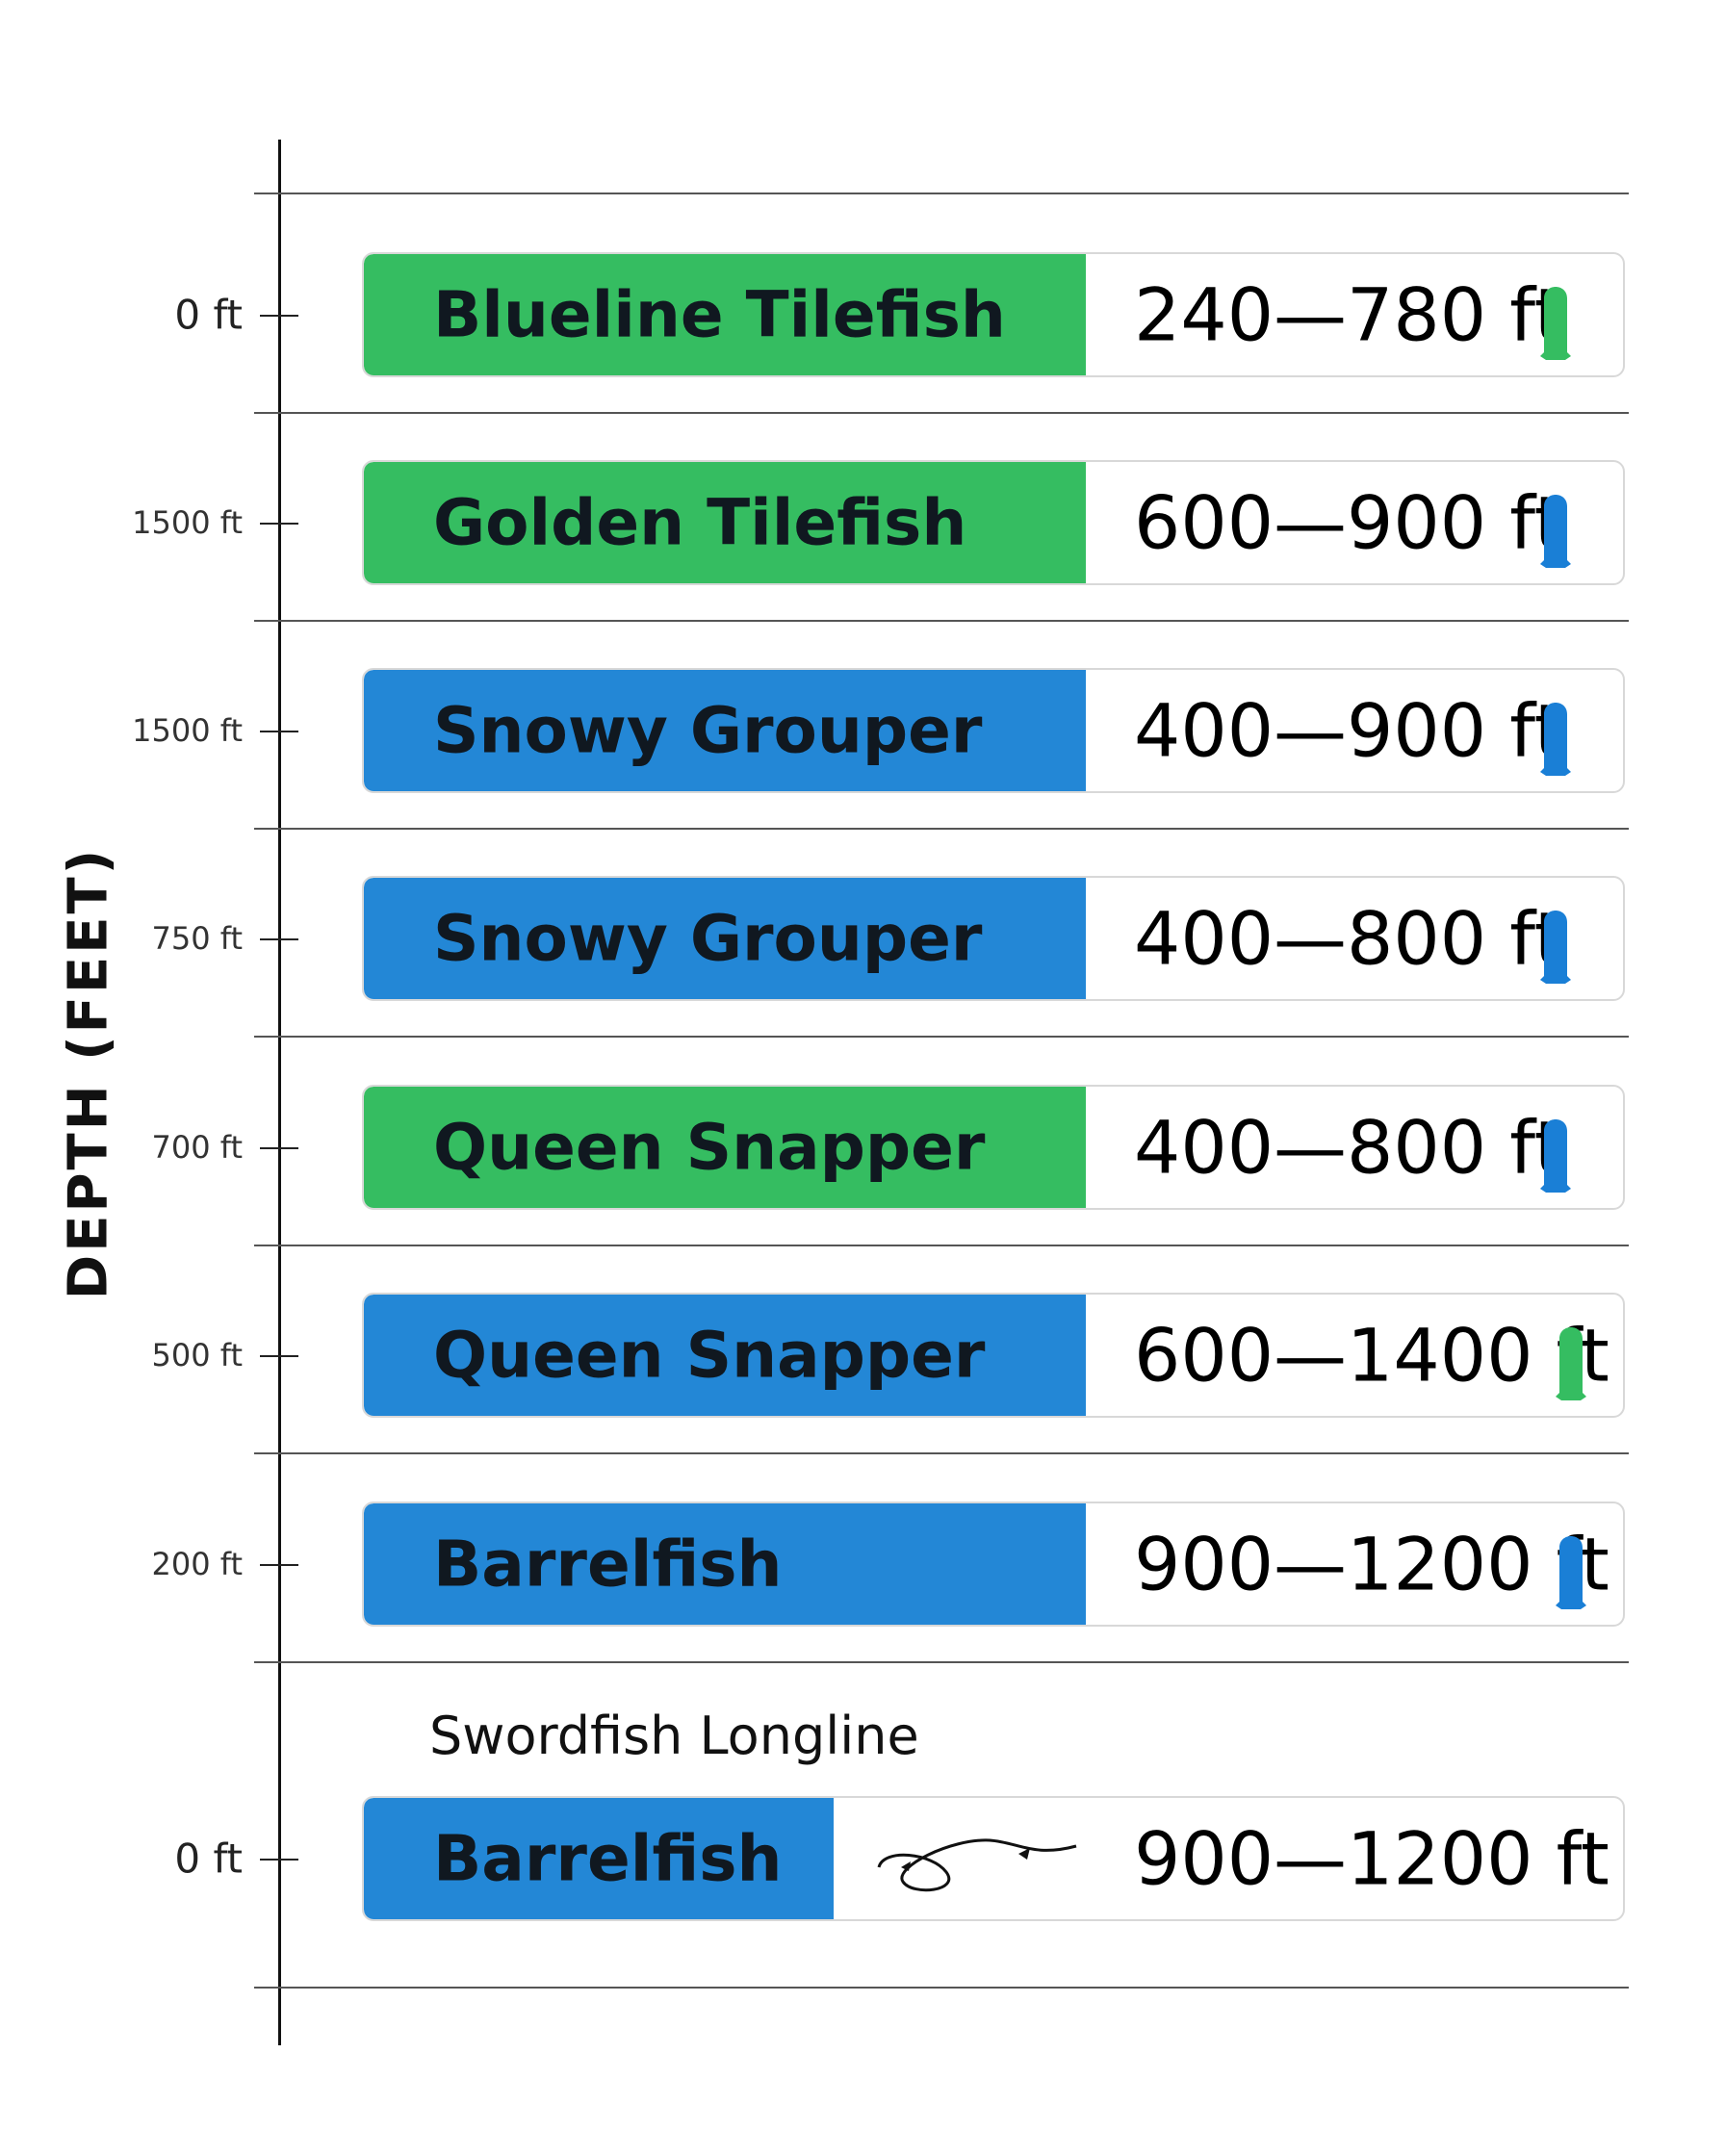 This screenshot has width=1725, height=2156. What do you see at coordinates (674, 1736) in the screenshot?
I see `section-label: Swordfish Longline` at bounding box center [674, 1736].